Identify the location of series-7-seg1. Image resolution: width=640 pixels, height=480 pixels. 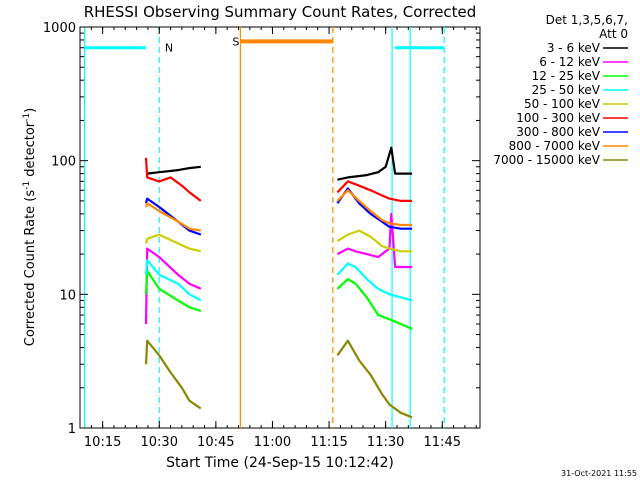
(172, 217).